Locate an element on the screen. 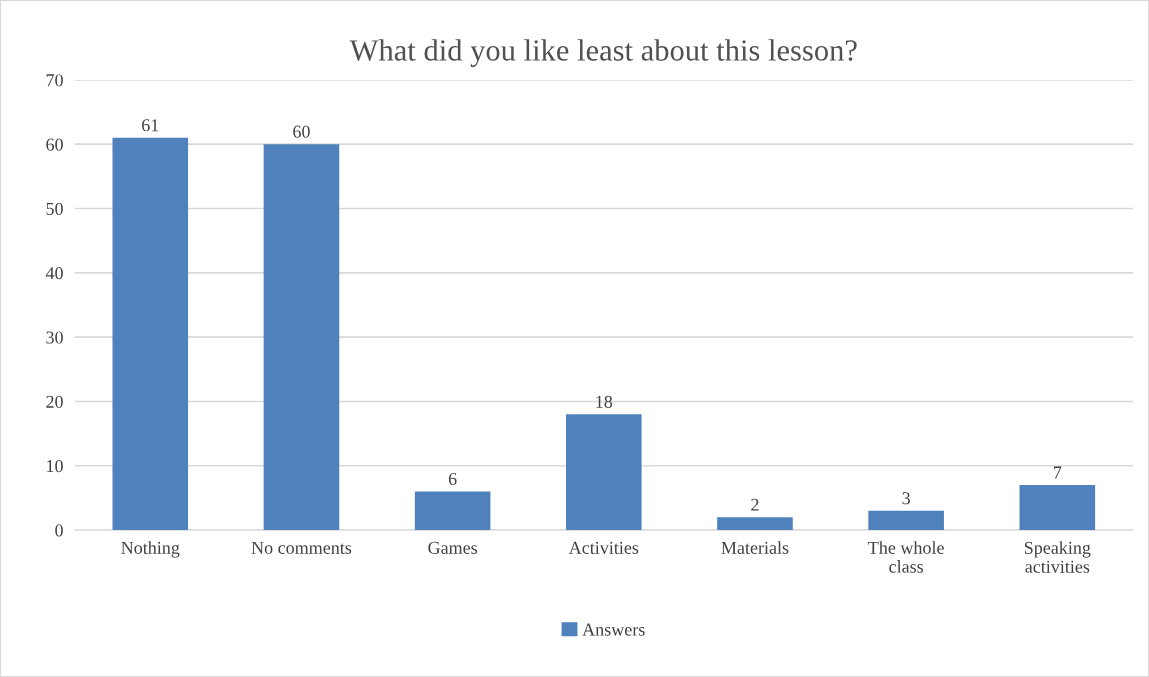  y-tick-label: 10 is located at coordinates (55, 466).